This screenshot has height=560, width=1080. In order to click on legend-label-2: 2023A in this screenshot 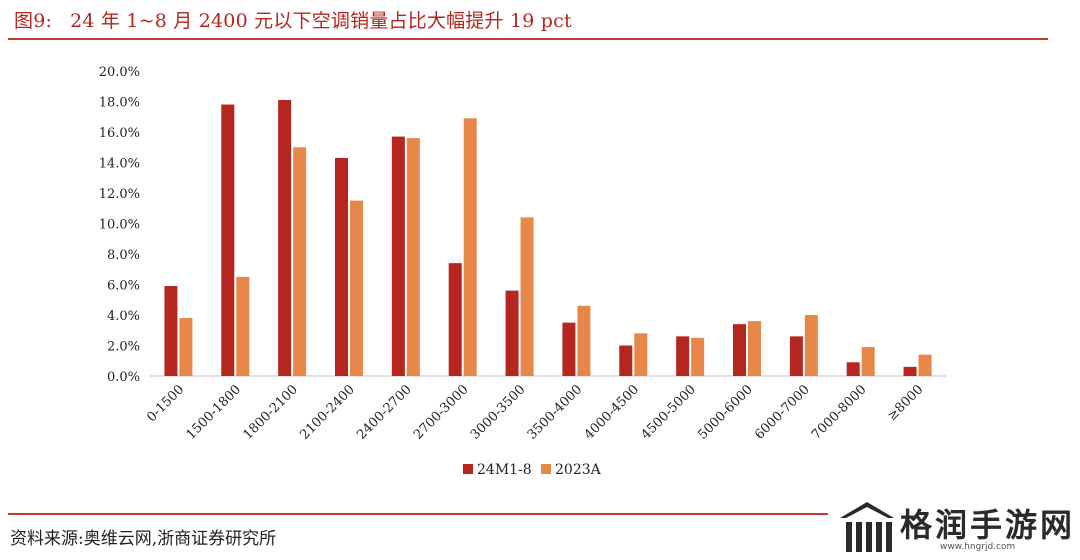, I will do `click(578, 470)`.